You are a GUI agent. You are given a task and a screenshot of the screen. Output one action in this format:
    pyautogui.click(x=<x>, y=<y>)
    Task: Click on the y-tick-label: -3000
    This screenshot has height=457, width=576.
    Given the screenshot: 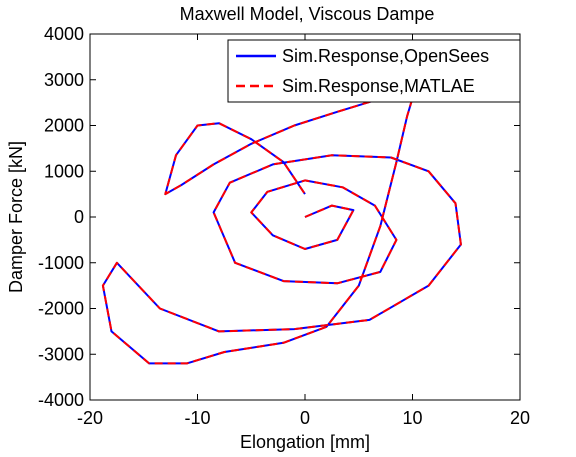 What is the action you would take?
    pyautogui.click(x=61, y=354)
    